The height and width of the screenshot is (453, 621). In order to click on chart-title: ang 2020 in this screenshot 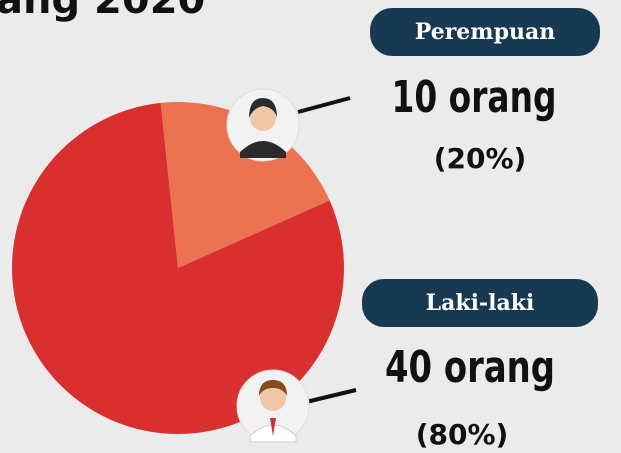, I will do `click(102, 11)`.